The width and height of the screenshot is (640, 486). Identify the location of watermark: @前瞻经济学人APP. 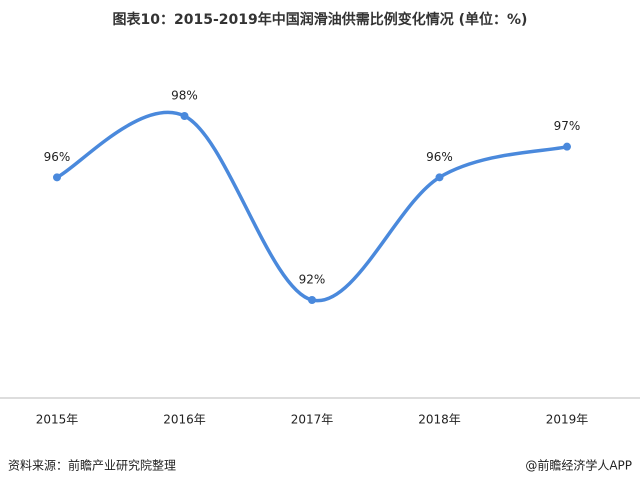
(578, 465).